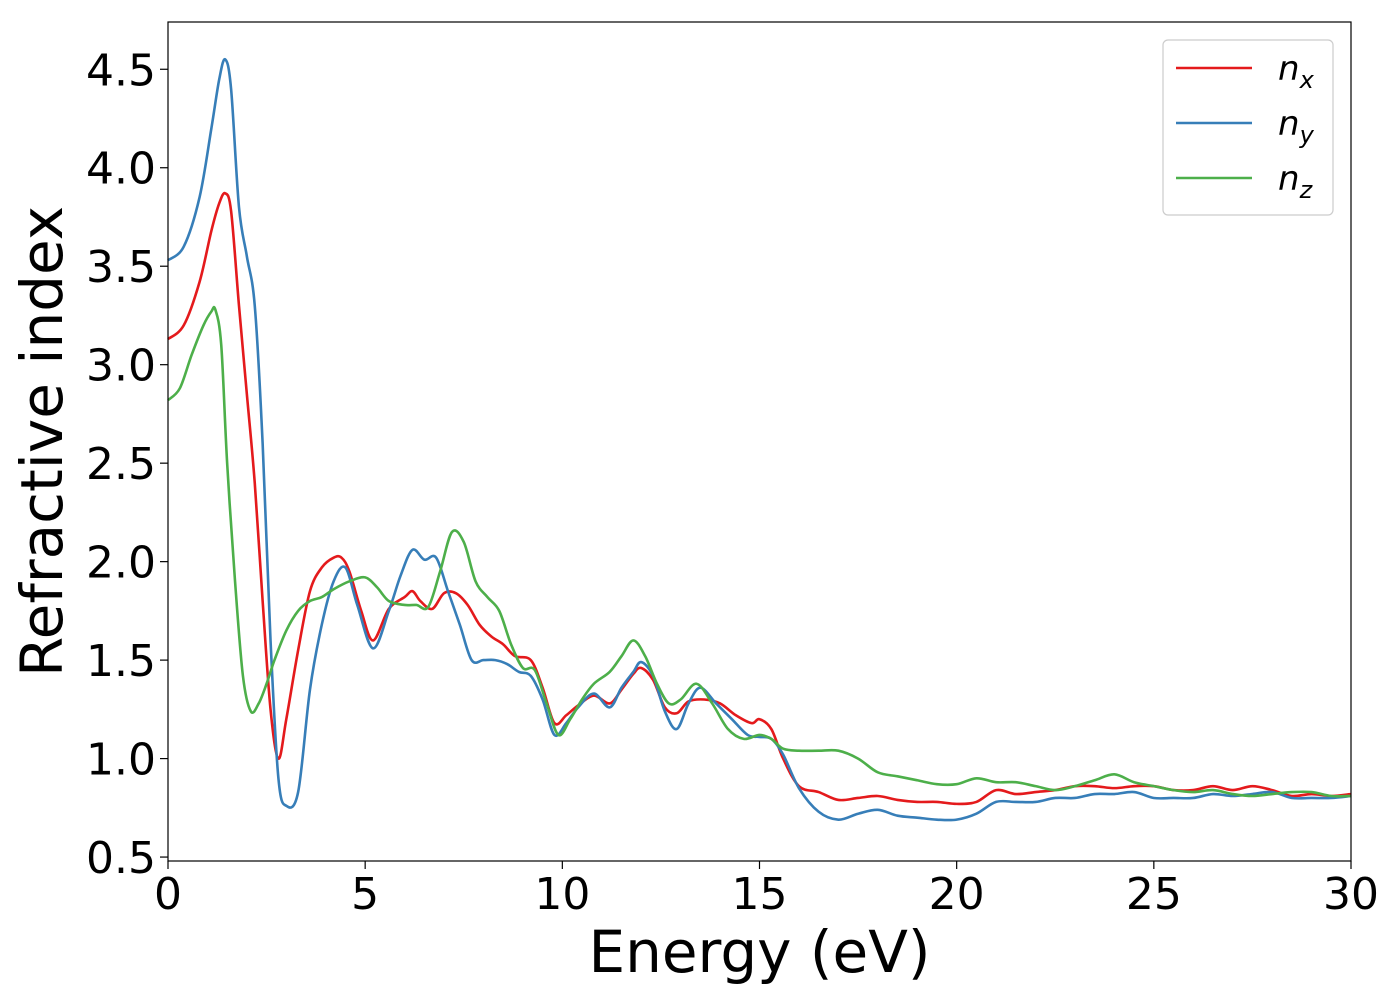 The height and width of the screenshot is (1000, 1400). I want to click on y-tick-label: 2.5, so click(121, 464).